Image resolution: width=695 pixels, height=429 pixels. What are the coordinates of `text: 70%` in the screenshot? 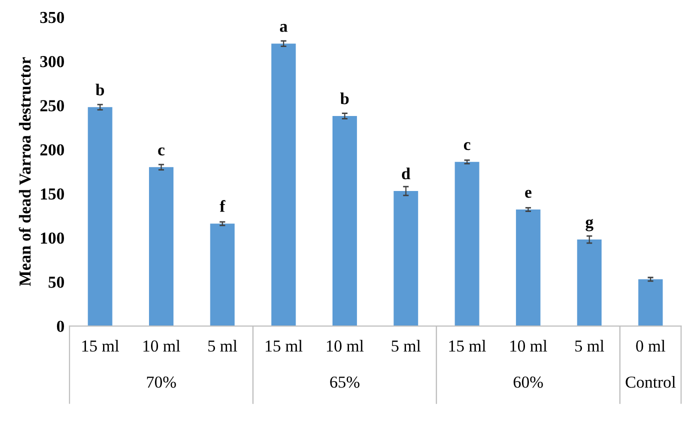 It's located at (161, 382).